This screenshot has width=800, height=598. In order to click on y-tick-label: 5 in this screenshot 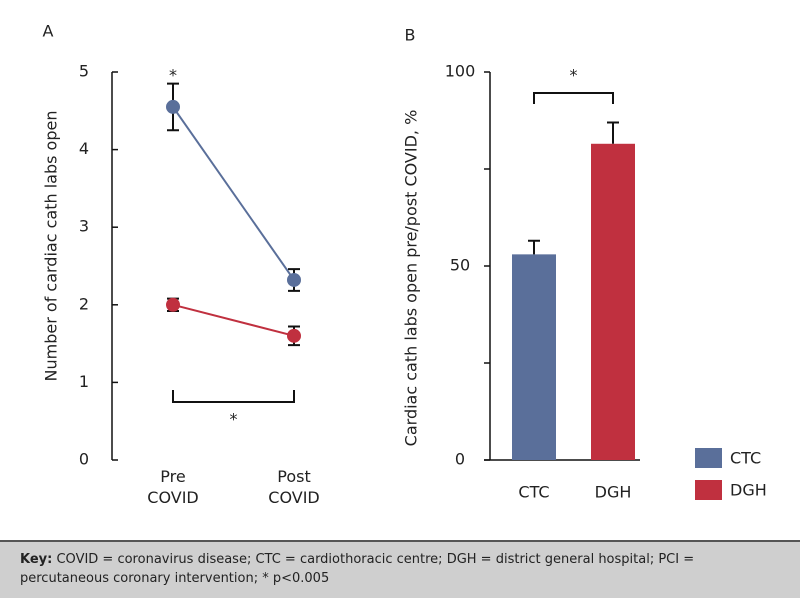, I will do `click(84, 71)`.